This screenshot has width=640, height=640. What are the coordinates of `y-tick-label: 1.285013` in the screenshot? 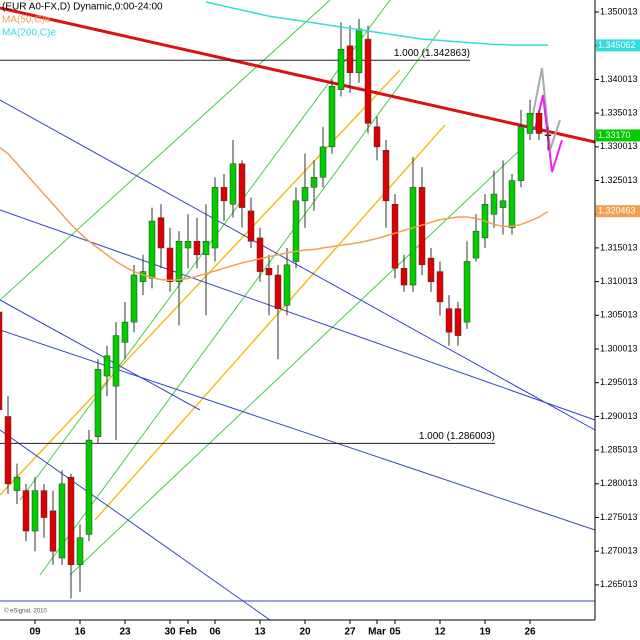 It's located at (619, 449).